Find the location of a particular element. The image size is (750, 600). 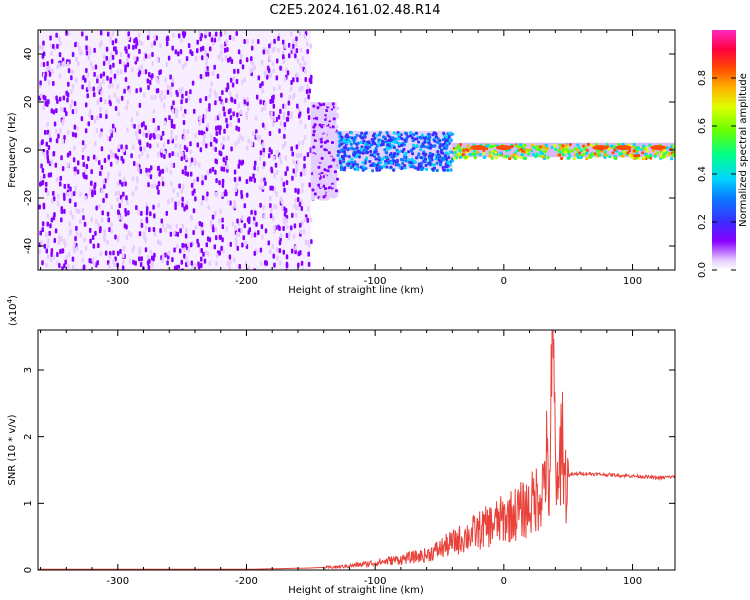

x-tick-label: -200 is located at coordinates (246, 581).